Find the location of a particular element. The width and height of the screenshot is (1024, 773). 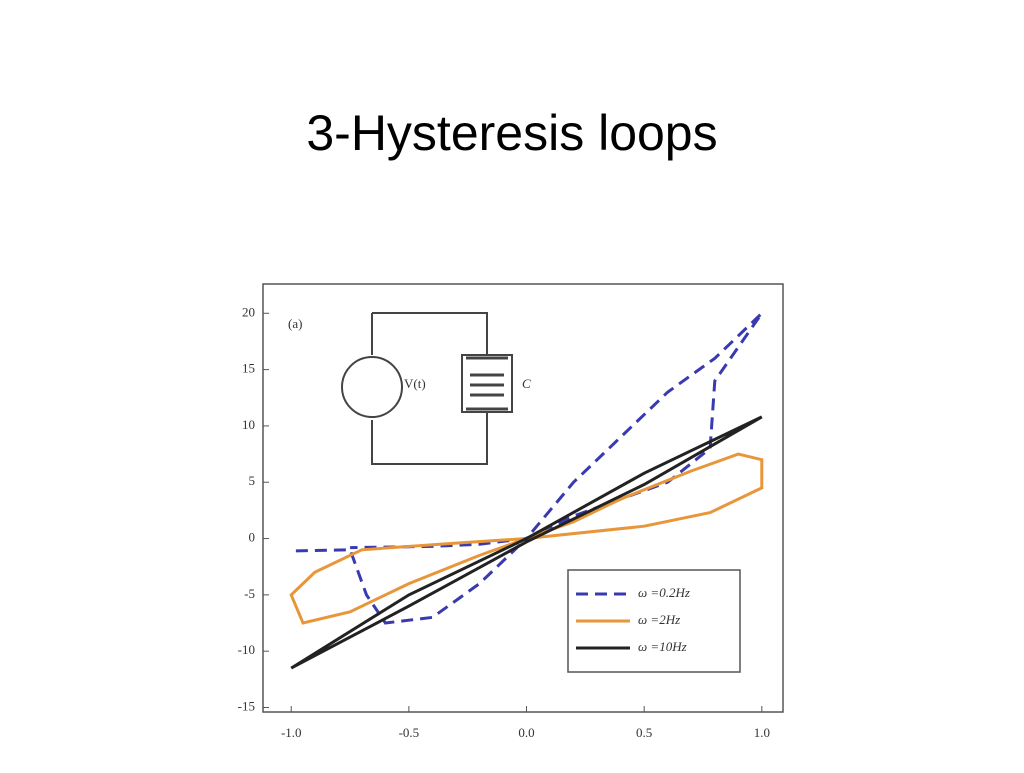

y-tick-label: -15 is located at coordinates (246, 705).